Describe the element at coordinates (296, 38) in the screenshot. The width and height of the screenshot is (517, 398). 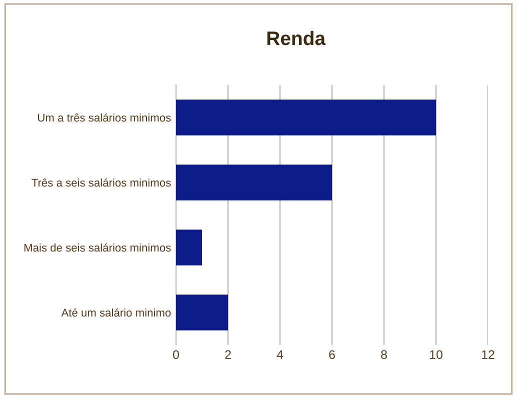
I see `chart-title: Renda` at that location.